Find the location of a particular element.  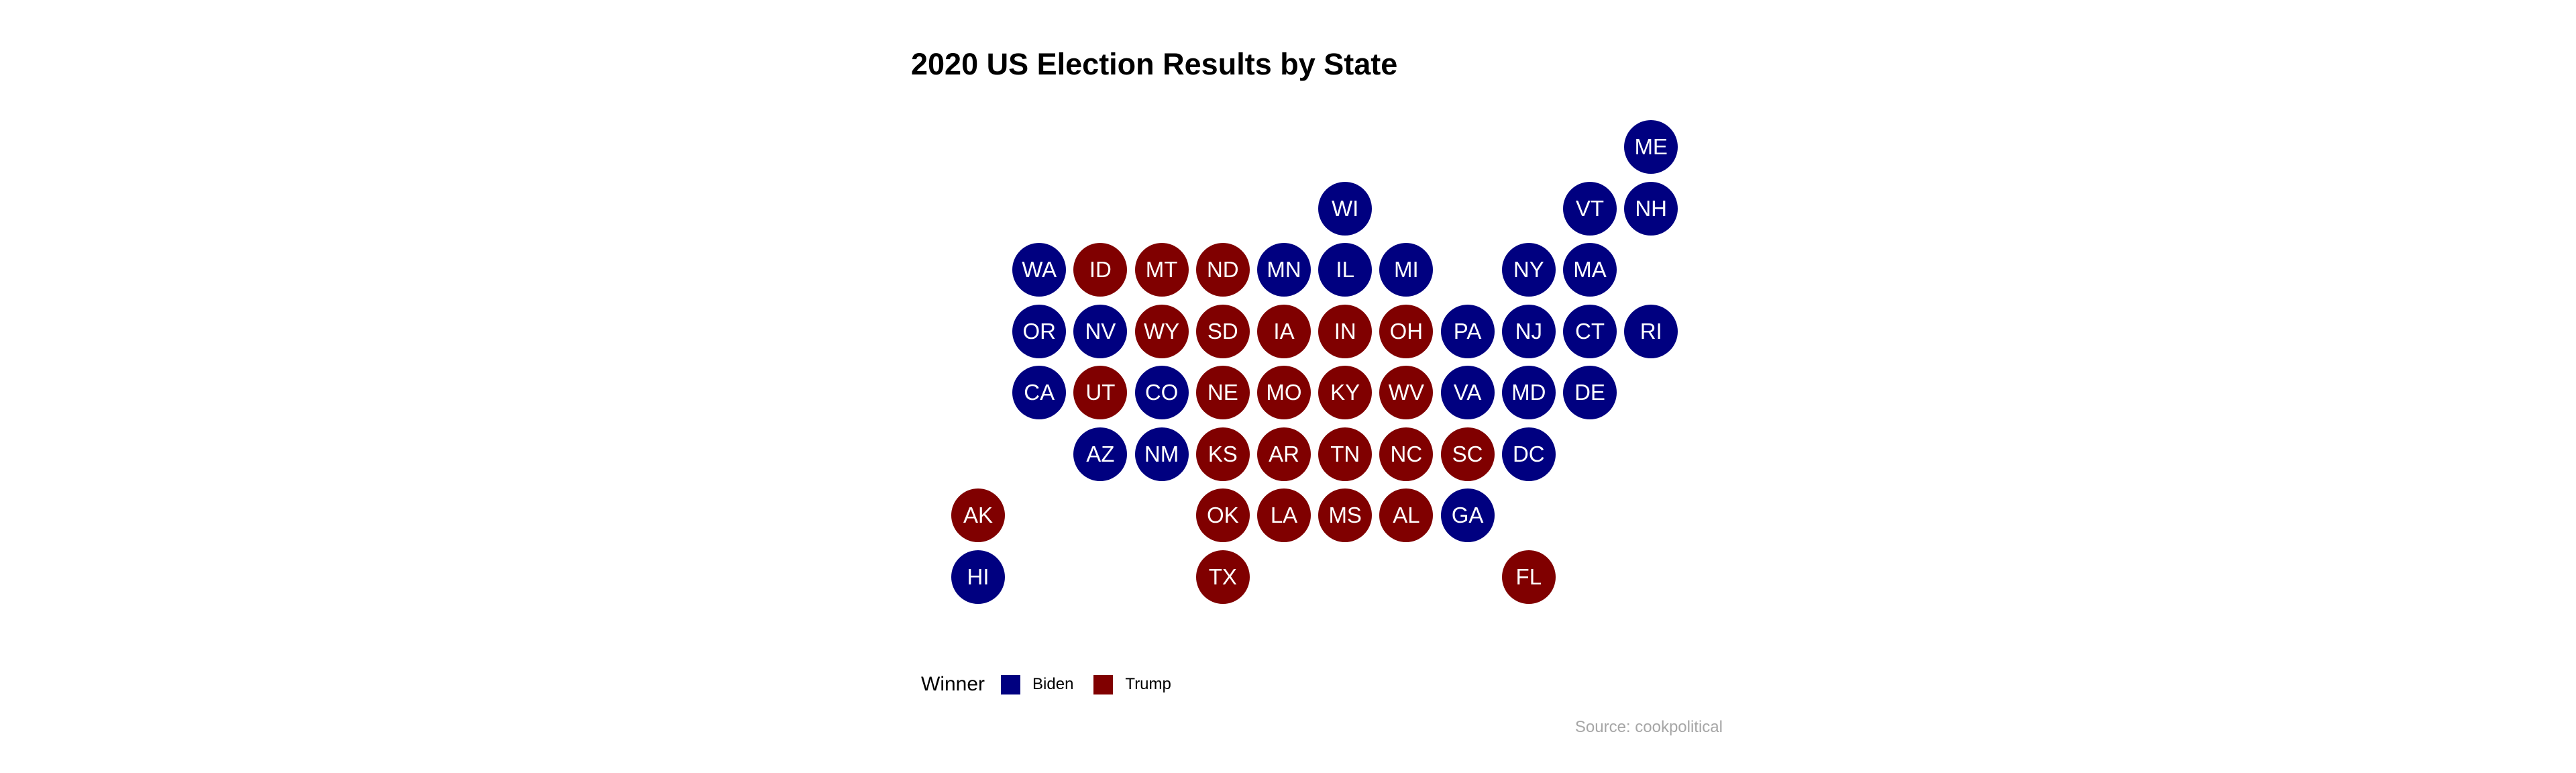

state-tile-md: MD is located at coordinates (1528, 392).